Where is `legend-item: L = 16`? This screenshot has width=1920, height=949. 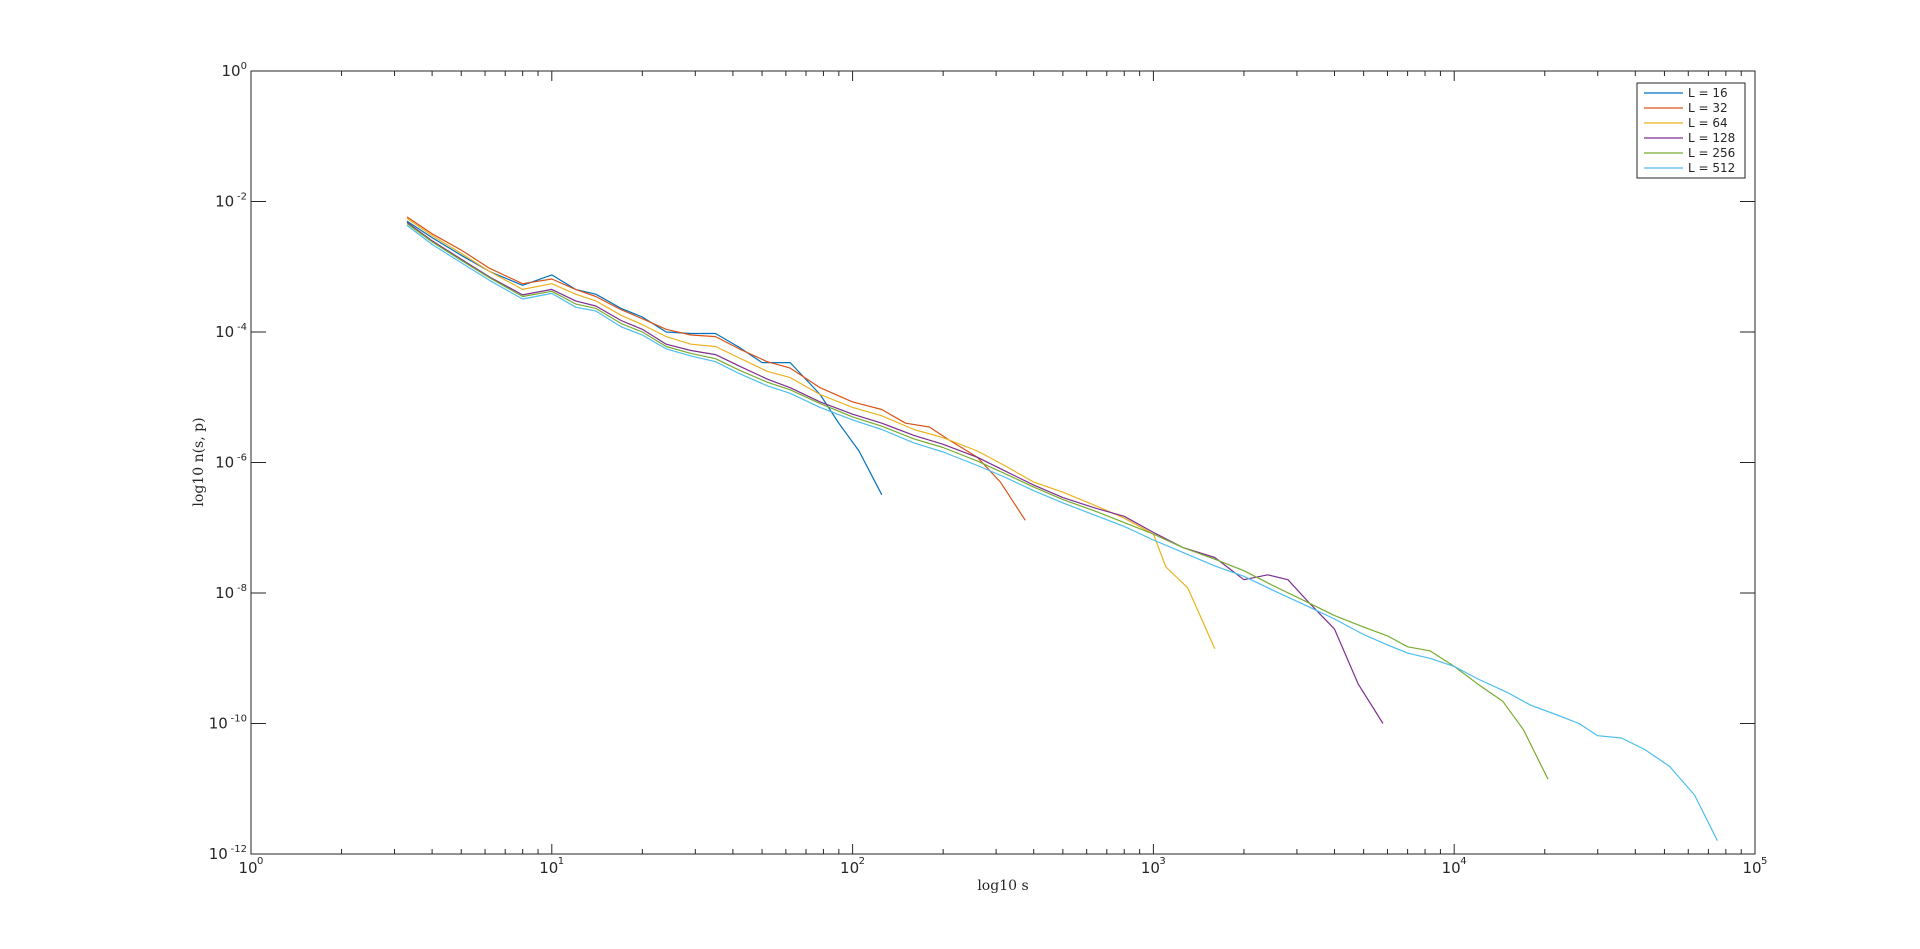 legend-item: L = 16 is located at coordinates (1686, 93).